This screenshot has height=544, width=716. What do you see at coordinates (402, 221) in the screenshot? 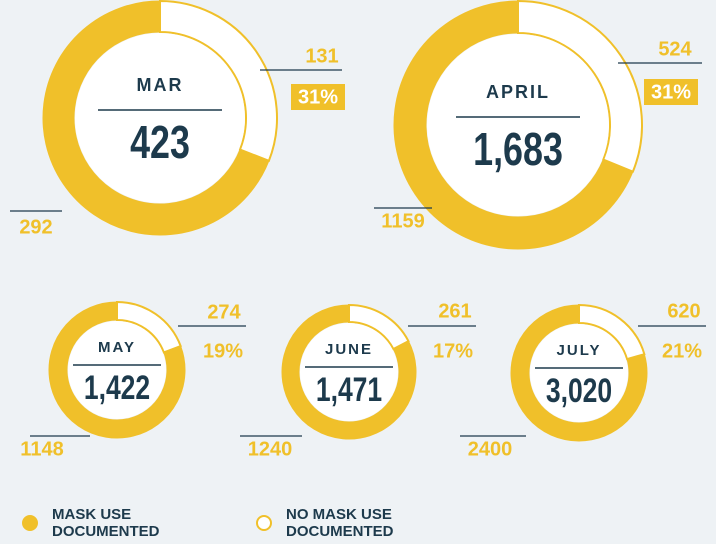
I see `data-label: 1159` at bounding box center [402, 221].